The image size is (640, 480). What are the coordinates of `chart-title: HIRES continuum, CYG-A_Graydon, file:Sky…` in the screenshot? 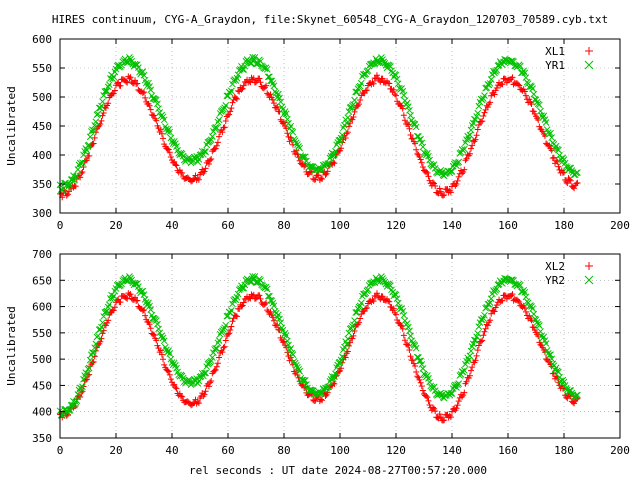 It's located at (330, 19).